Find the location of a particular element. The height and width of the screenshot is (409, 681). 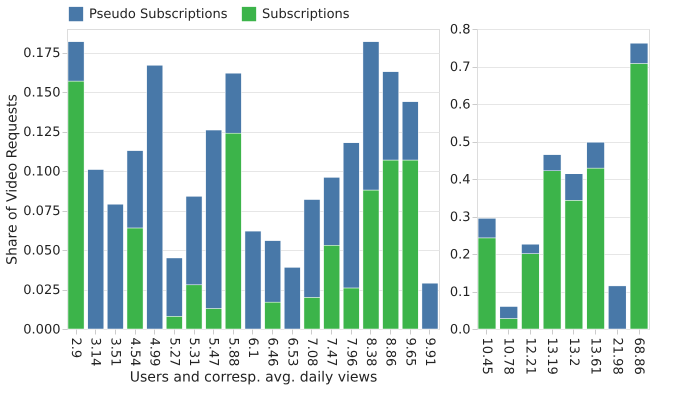

x-tick-label: 13.2 is located at coordinates (573, 352).